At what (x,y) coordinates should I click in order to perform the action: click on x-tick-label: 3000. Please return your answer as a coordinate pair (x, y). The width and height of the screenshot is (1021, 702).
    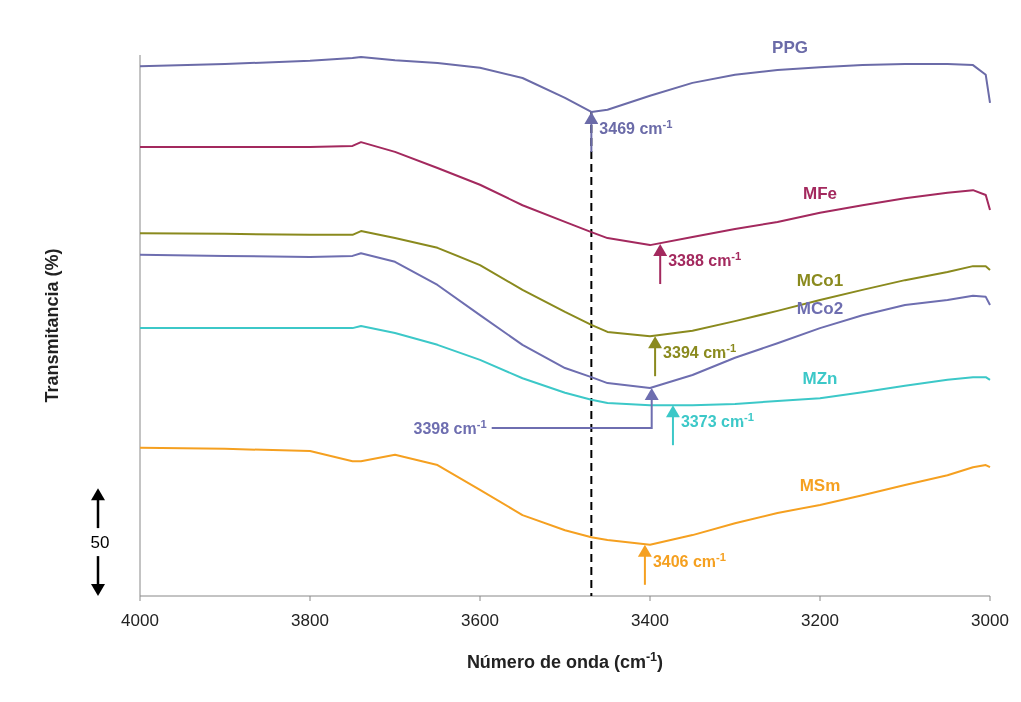
    Looking at the image, I should click on (990, 620).